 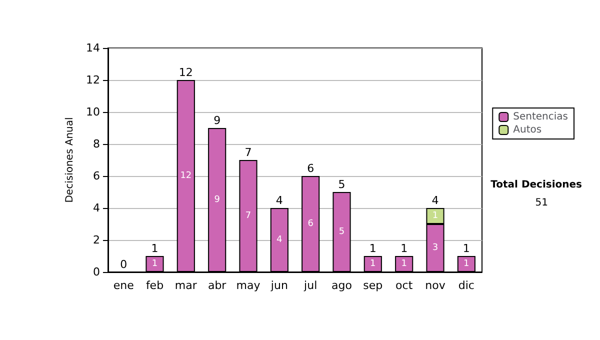 I want to click on x-tick-label: ago, so click(x=342, y=285).